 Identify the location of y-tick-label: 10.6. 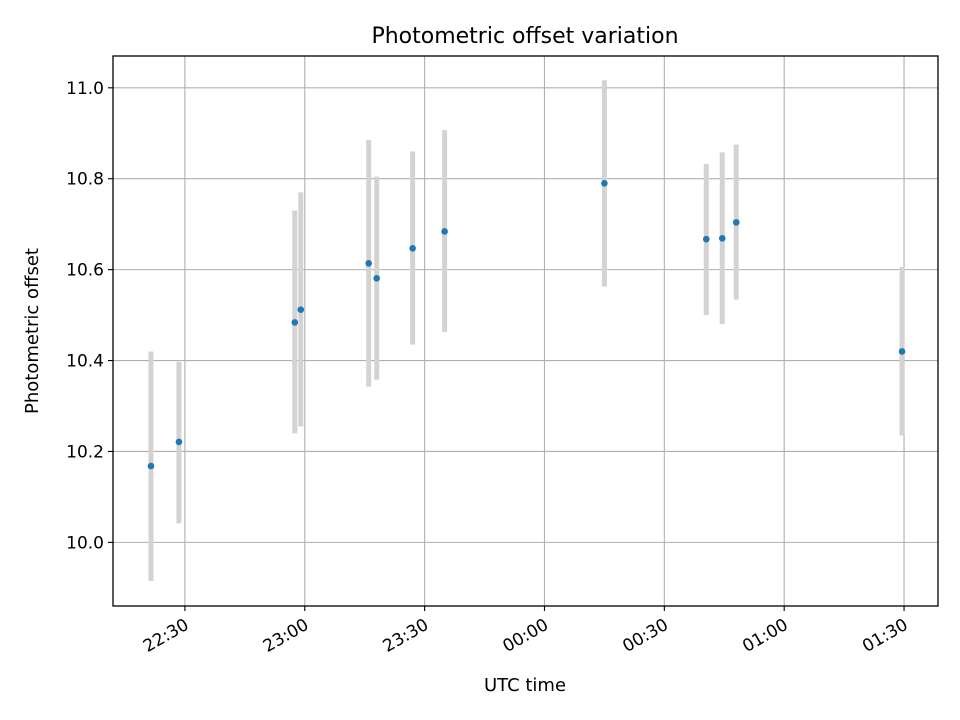
(85, 271).